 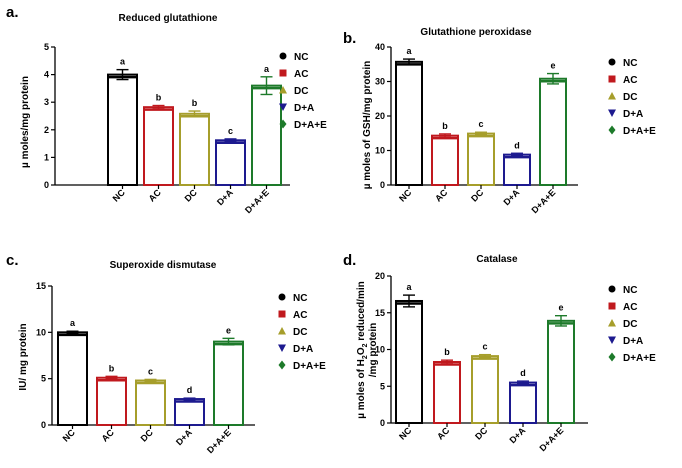 What do you see at coordinates (380, 276) in the screenshot?
I see `y-tick-label: 20` at bounding box center [380, 276].